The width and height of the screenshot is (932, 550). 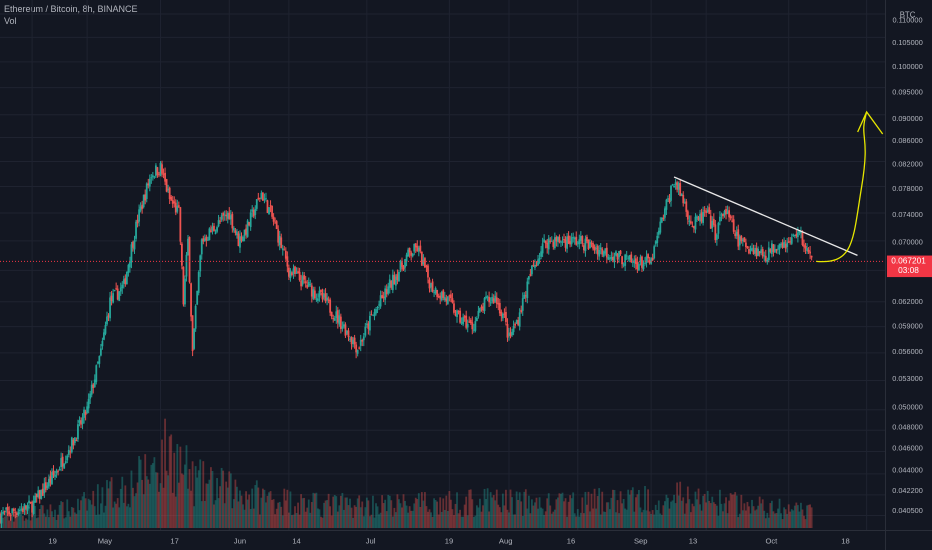 I want to click on price-tick-14: 0.053000, so click(x=907, y=378).